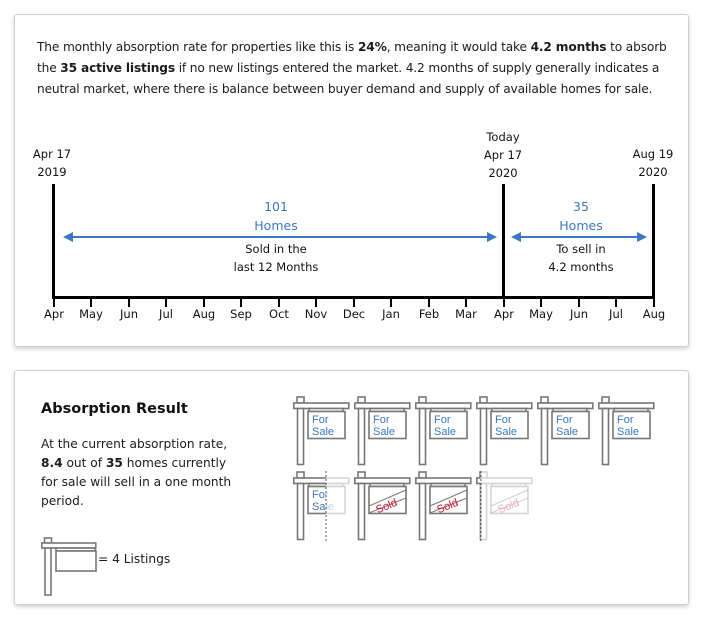 The image size is (711, 617). What do you see at coordinates (503, 173) in the screenshot?
I see `today-date-line2: 2020` at bounding box center [503, 173].